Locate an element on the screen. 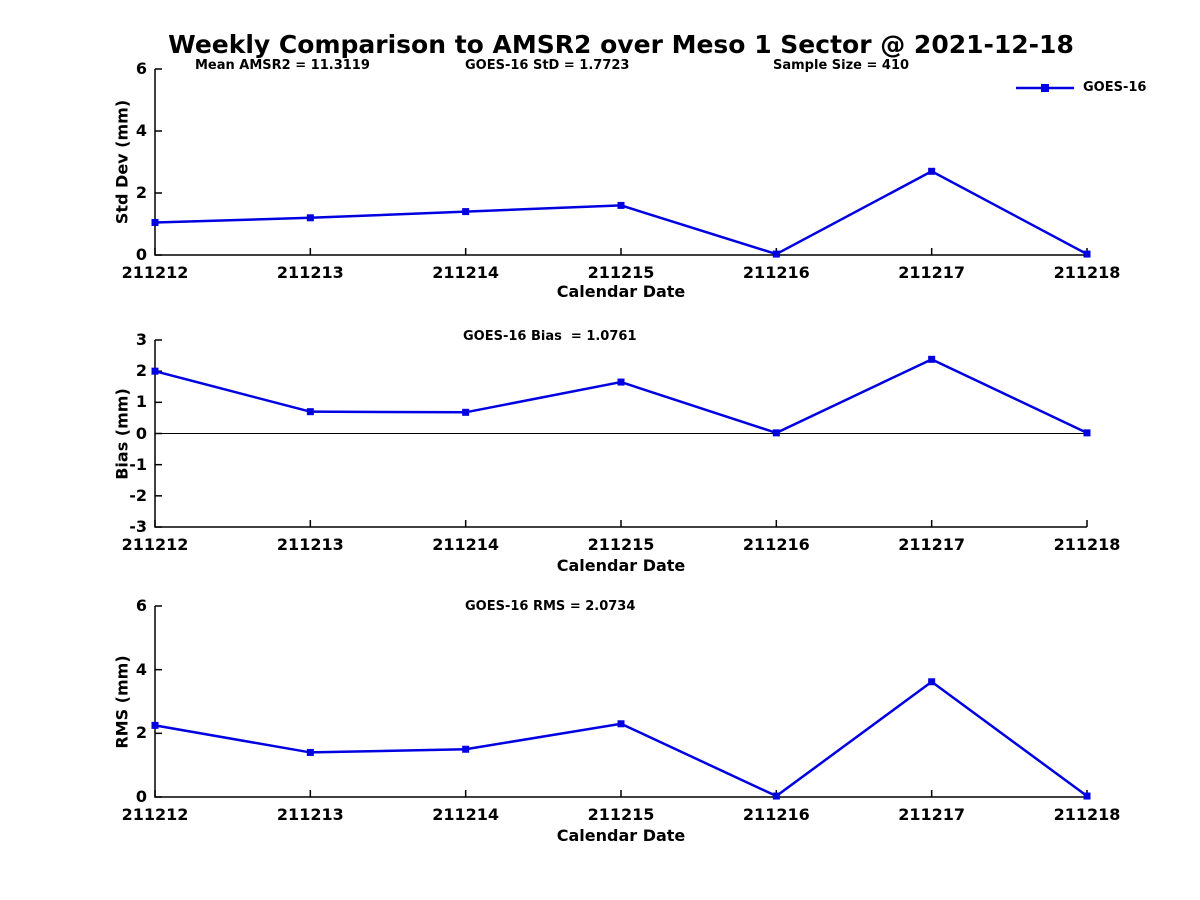 This screenshot has height=900, width=1200. legend-label: GOES-16 is located at coordinates (1115, 87).